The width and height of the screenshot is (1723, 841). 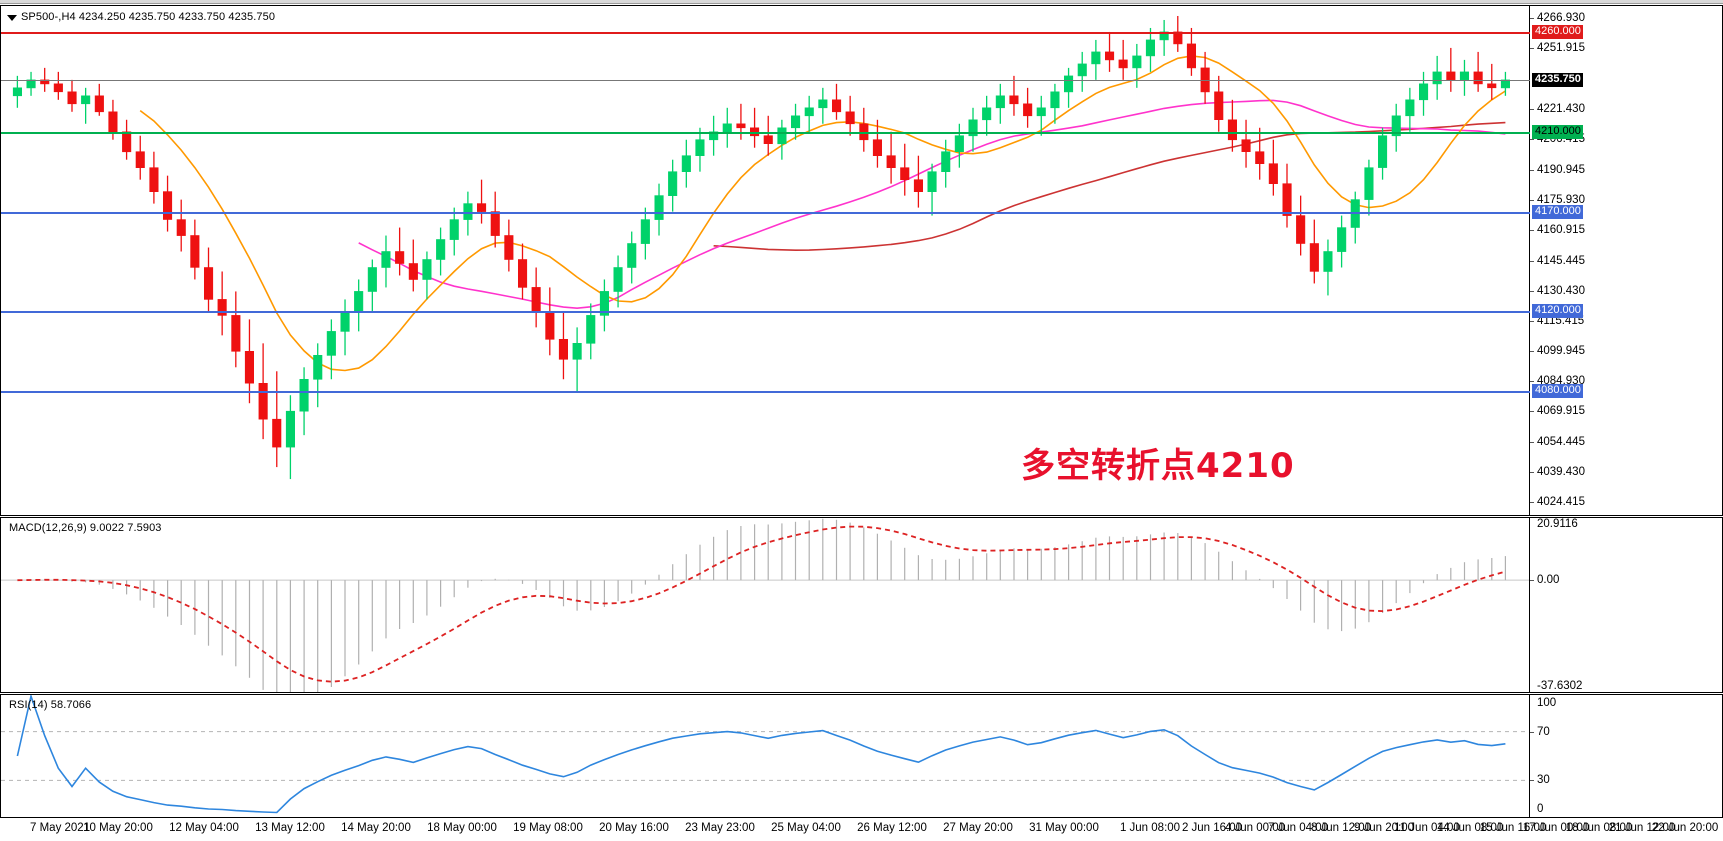 I want to click on price-level-tag-4170: 4170.000, so click(x=1557, y=211).